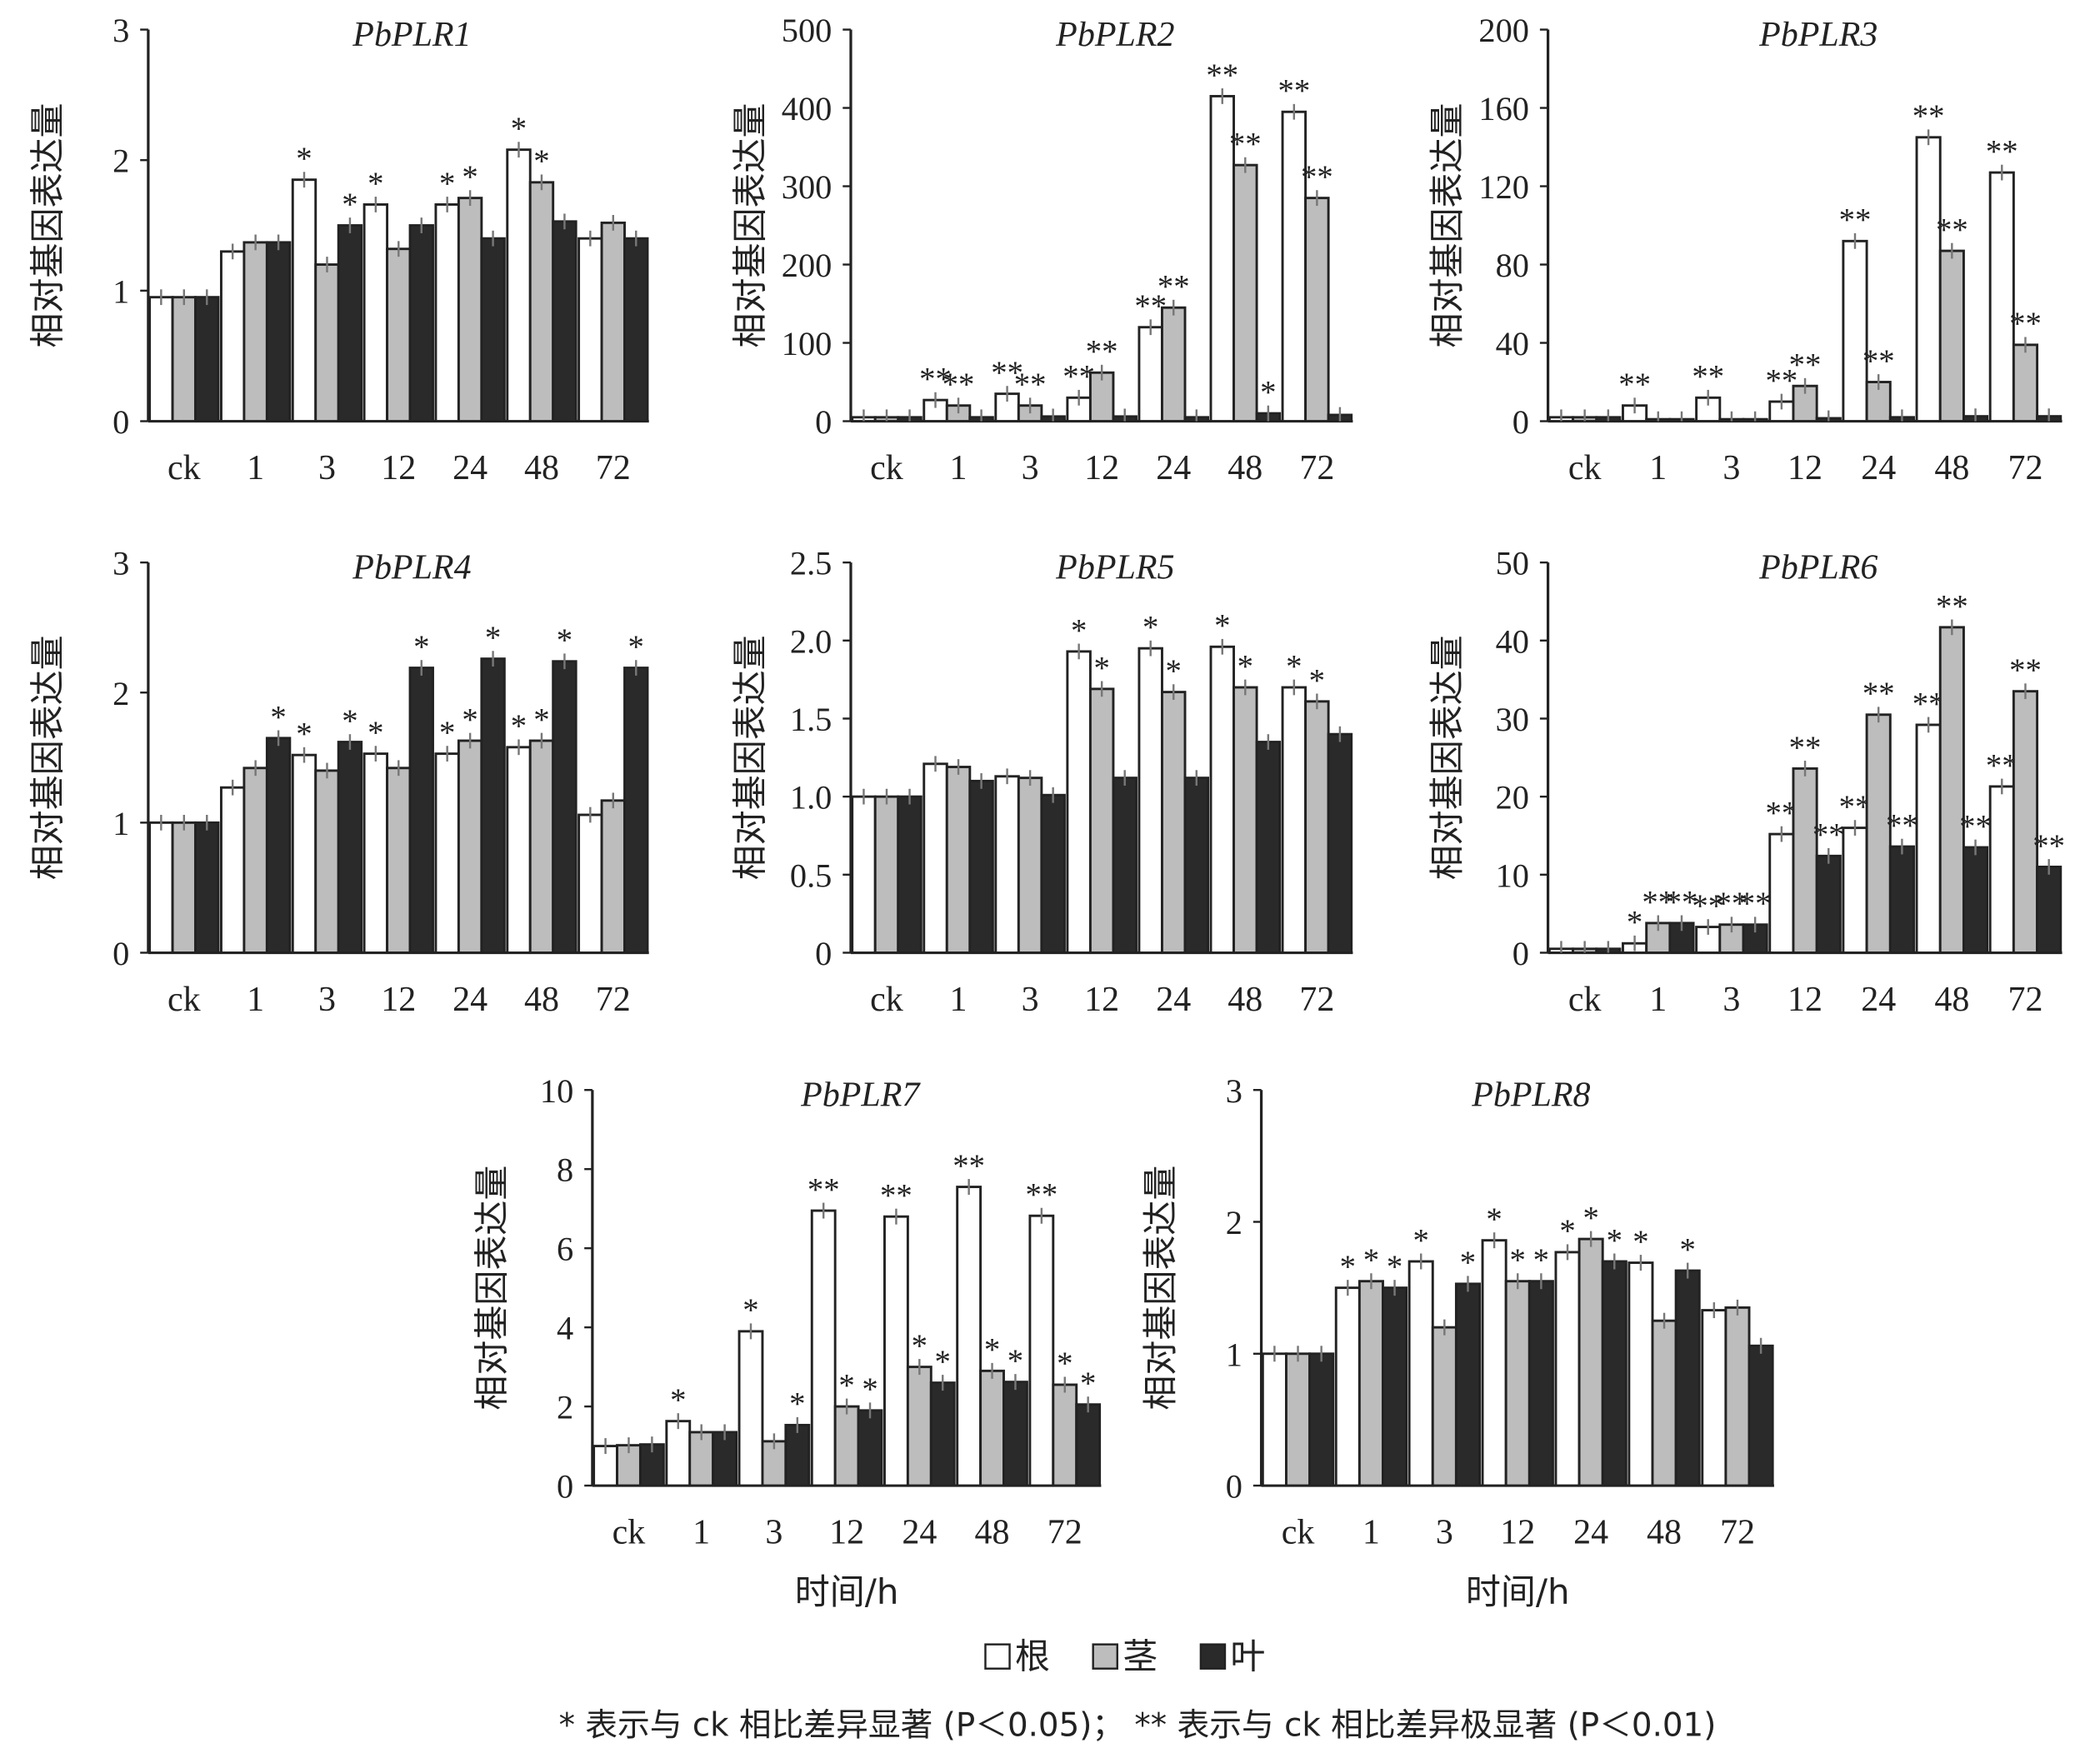 This screenshot has width=2100, height=1748. What do you see at coordinates (1114, 35) in the screenshot?
I see `chart-title: PbPLR2` at bounding box center [1114, 35].